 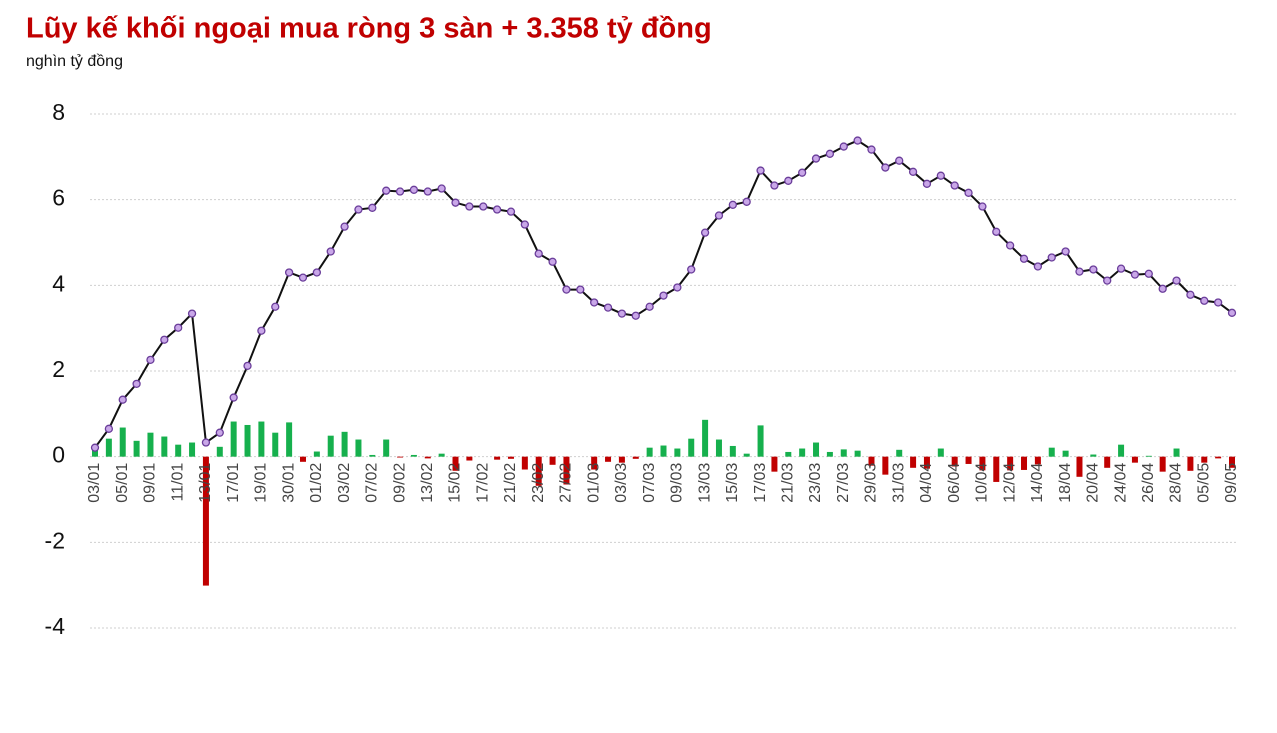 I want to click on x-tick-label: 17/01, so click(x=233, y=483).